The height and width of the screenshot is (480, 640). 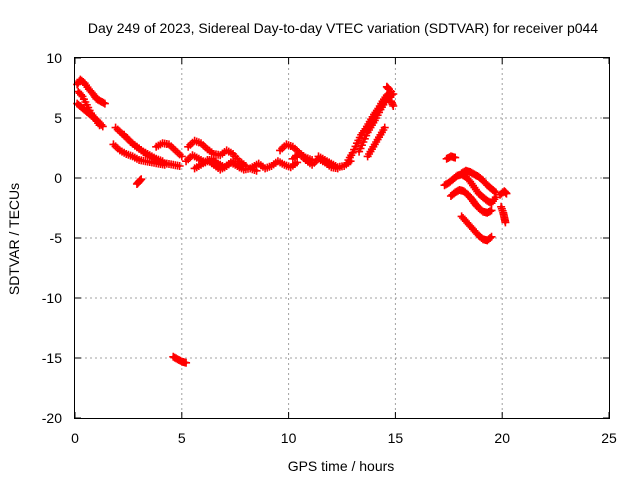 I want to click on y-tick-label: 10, so click(x=54, y=58).